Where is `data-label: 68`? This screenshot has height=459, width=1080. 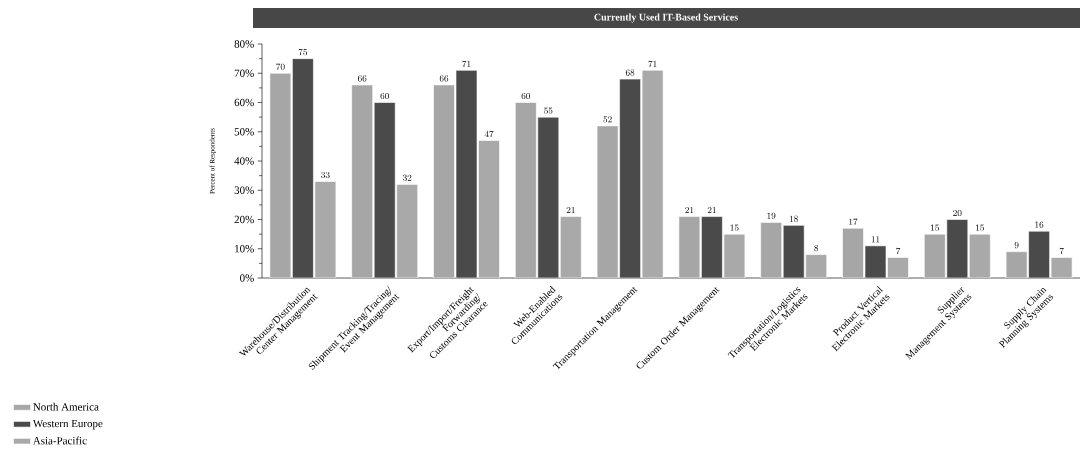 data-label: 68 is located at coordinates (630, 72).